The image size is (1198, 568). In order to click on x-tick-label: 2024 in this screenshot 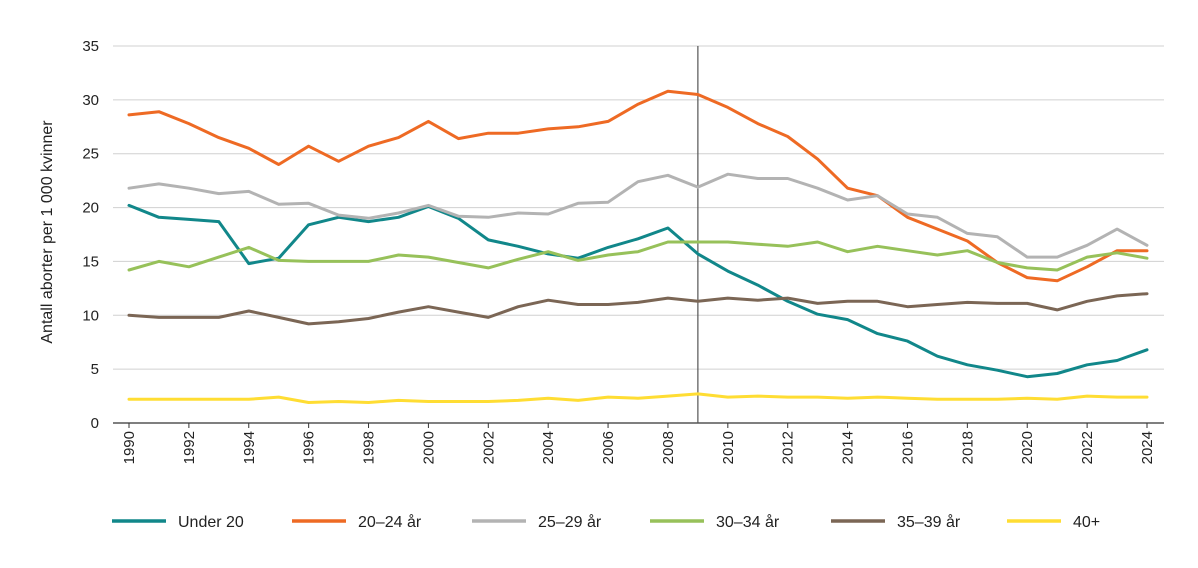, I will do `click(1147, 447)`.